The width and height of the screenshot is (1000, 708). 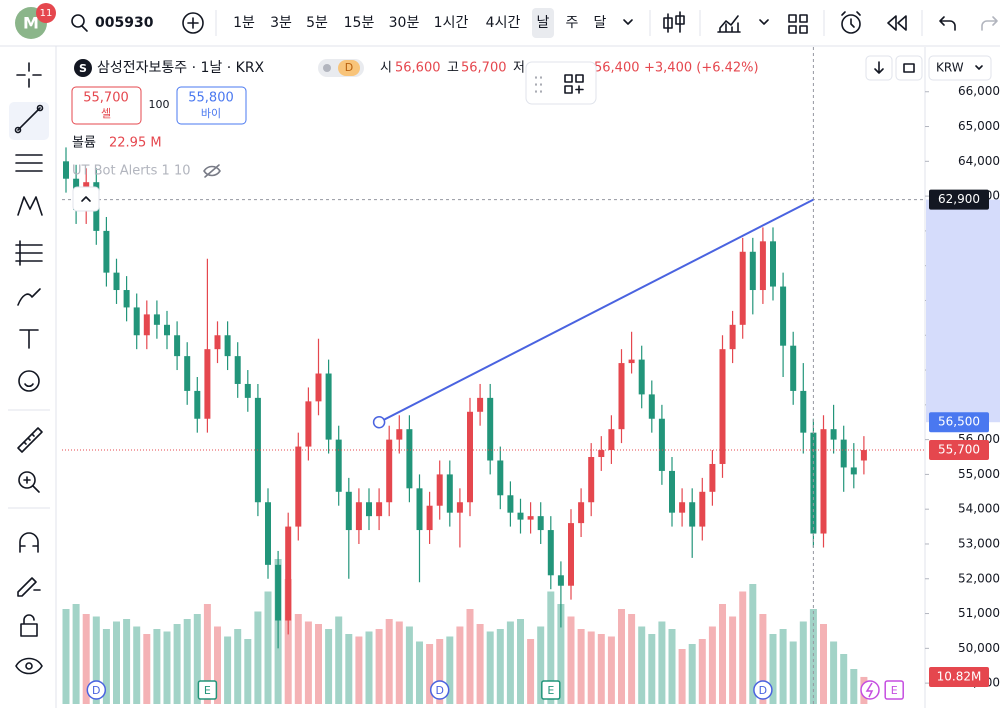 I want to click on legend-badge, so click(x=349, y=68).